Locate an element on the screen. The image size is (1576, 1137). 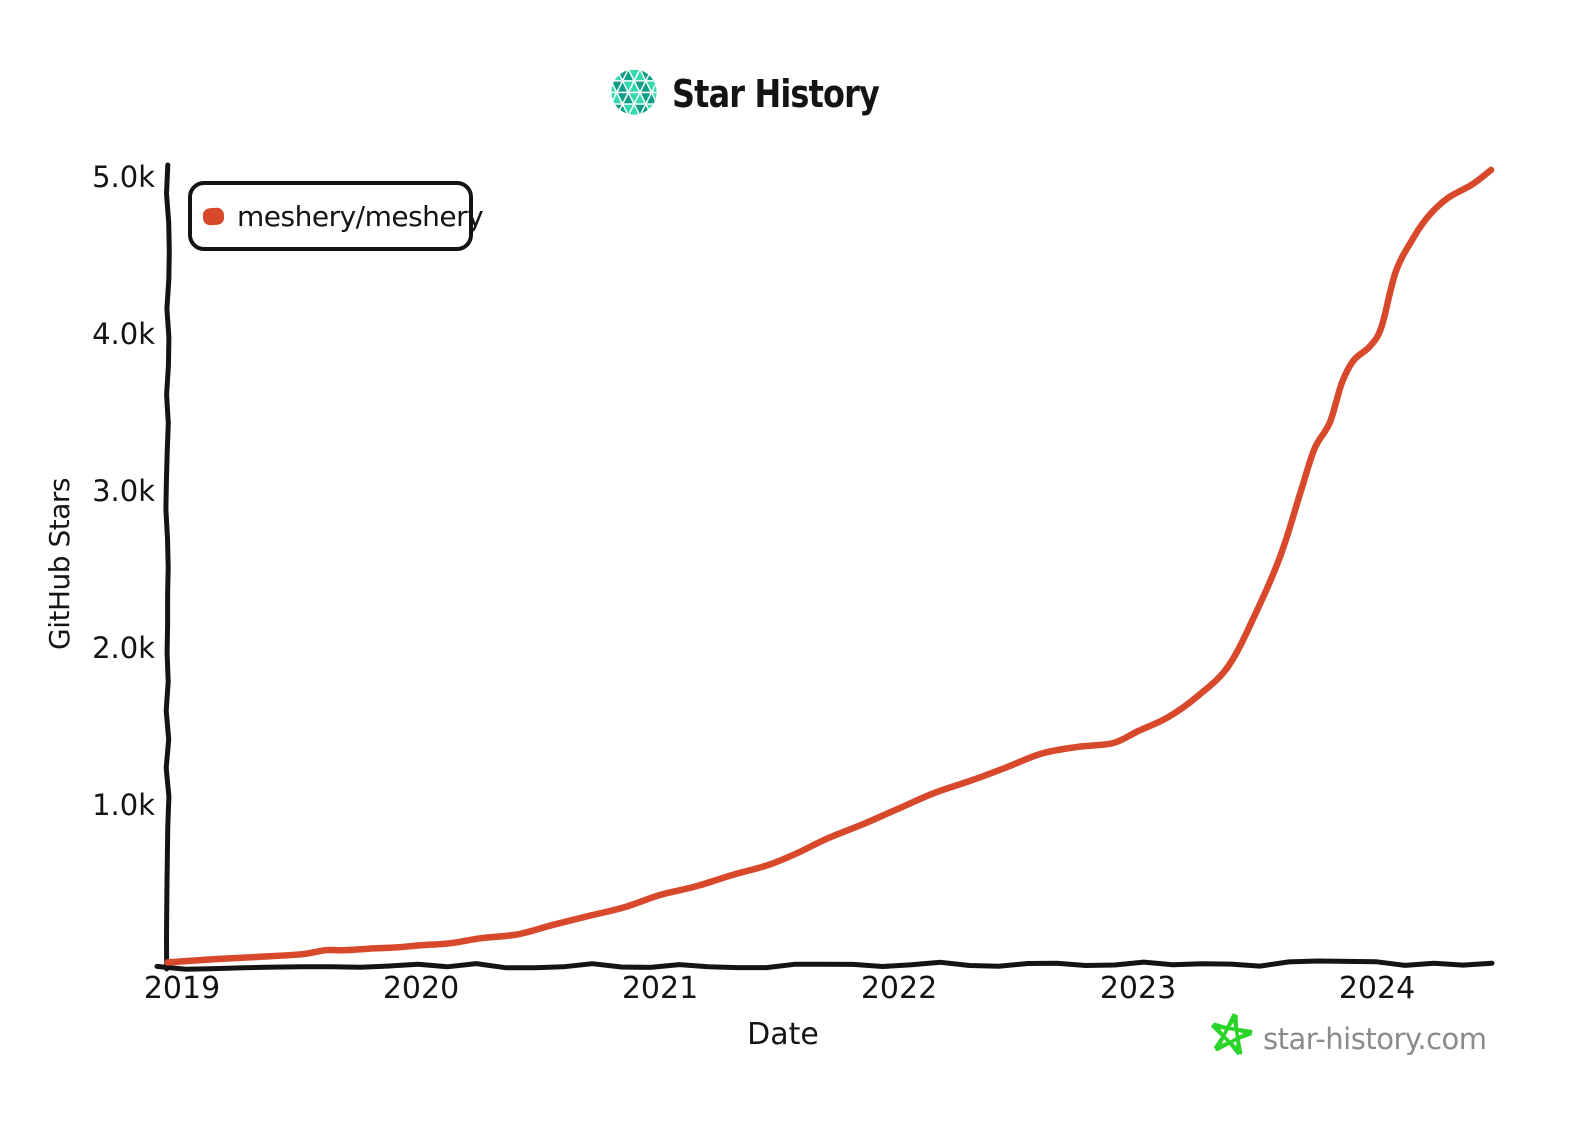
legend-box: meshery/meshery is located at coordinates (336, 216).